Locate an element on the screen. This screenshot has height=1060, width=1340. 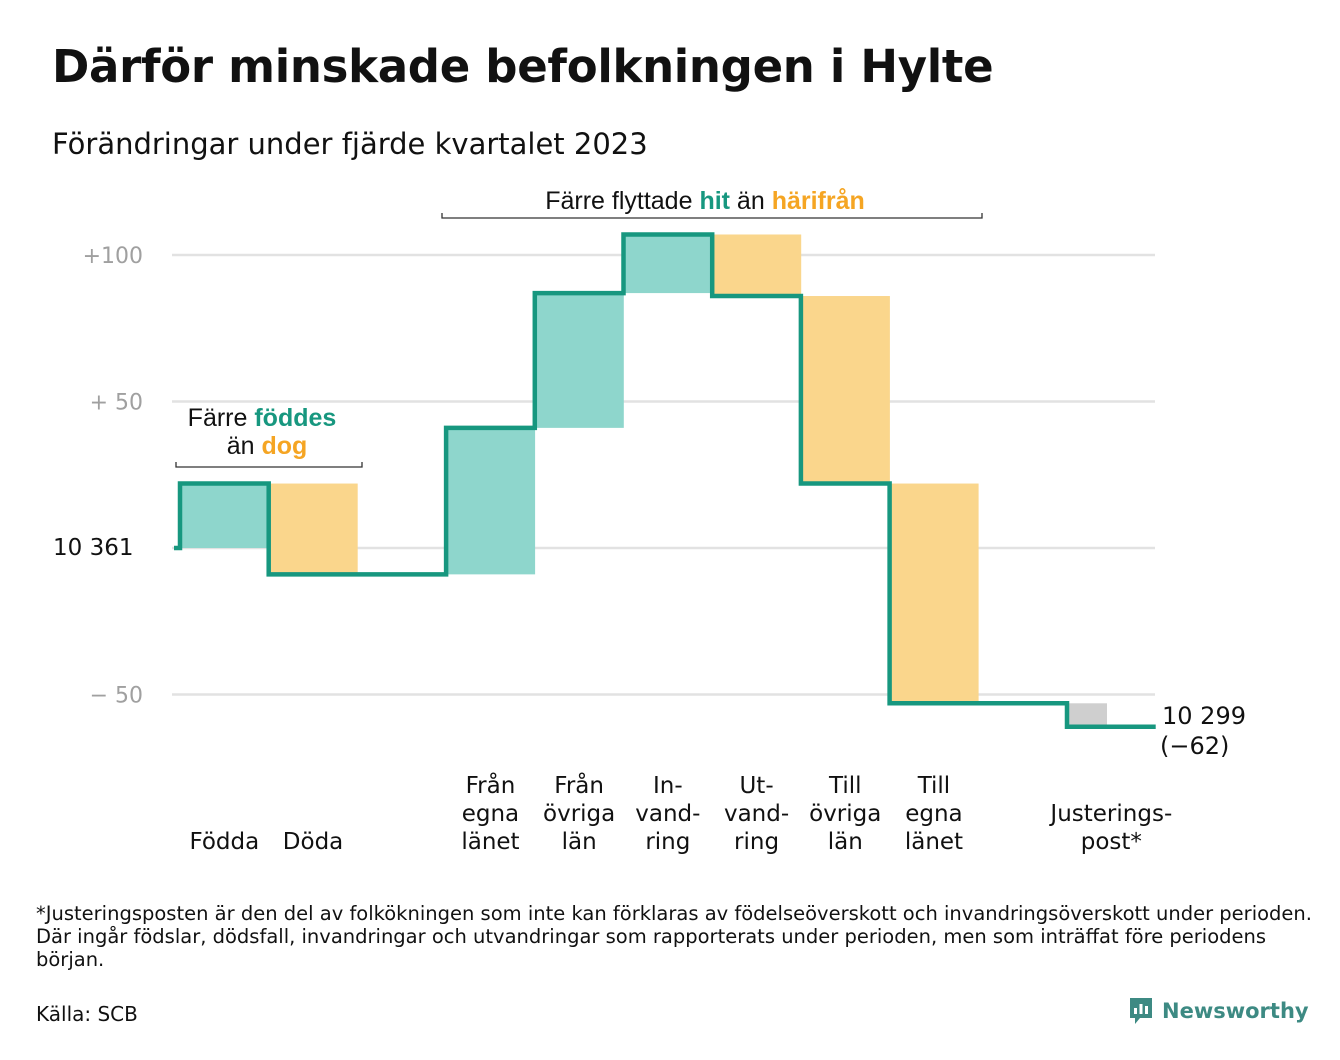
category-label: Födda is located at coordinates (224, 842).